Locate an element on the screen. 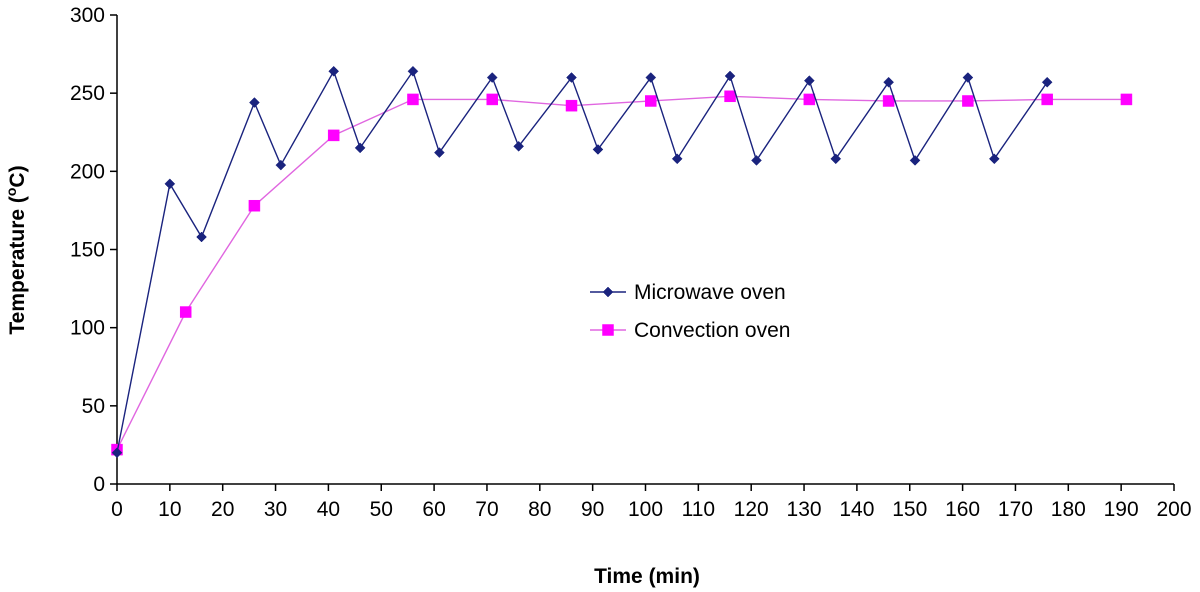  y-tick-label: 200 is located at coordinates (87, 171).